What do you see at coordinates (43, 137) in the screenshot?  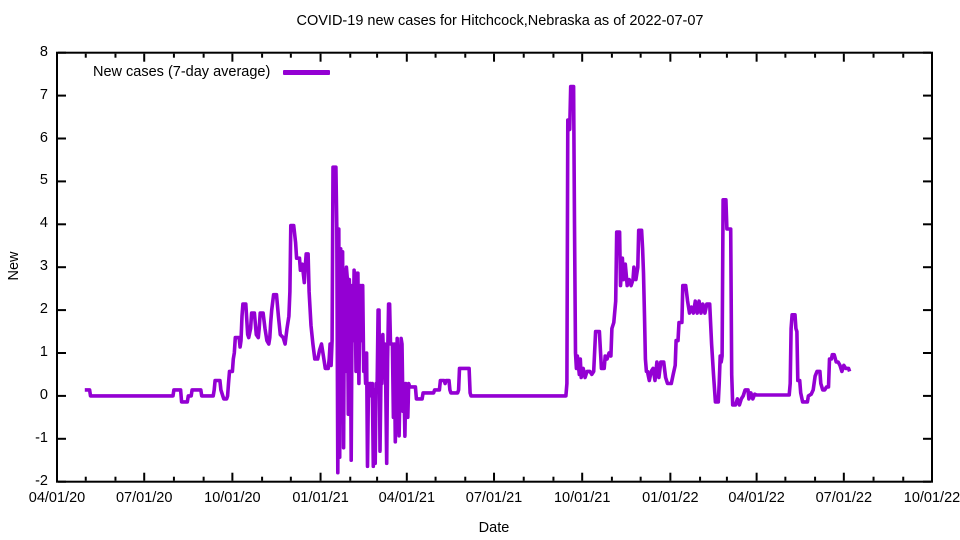 I see `y-tick-label: 6` at bounding box center [43, 137].